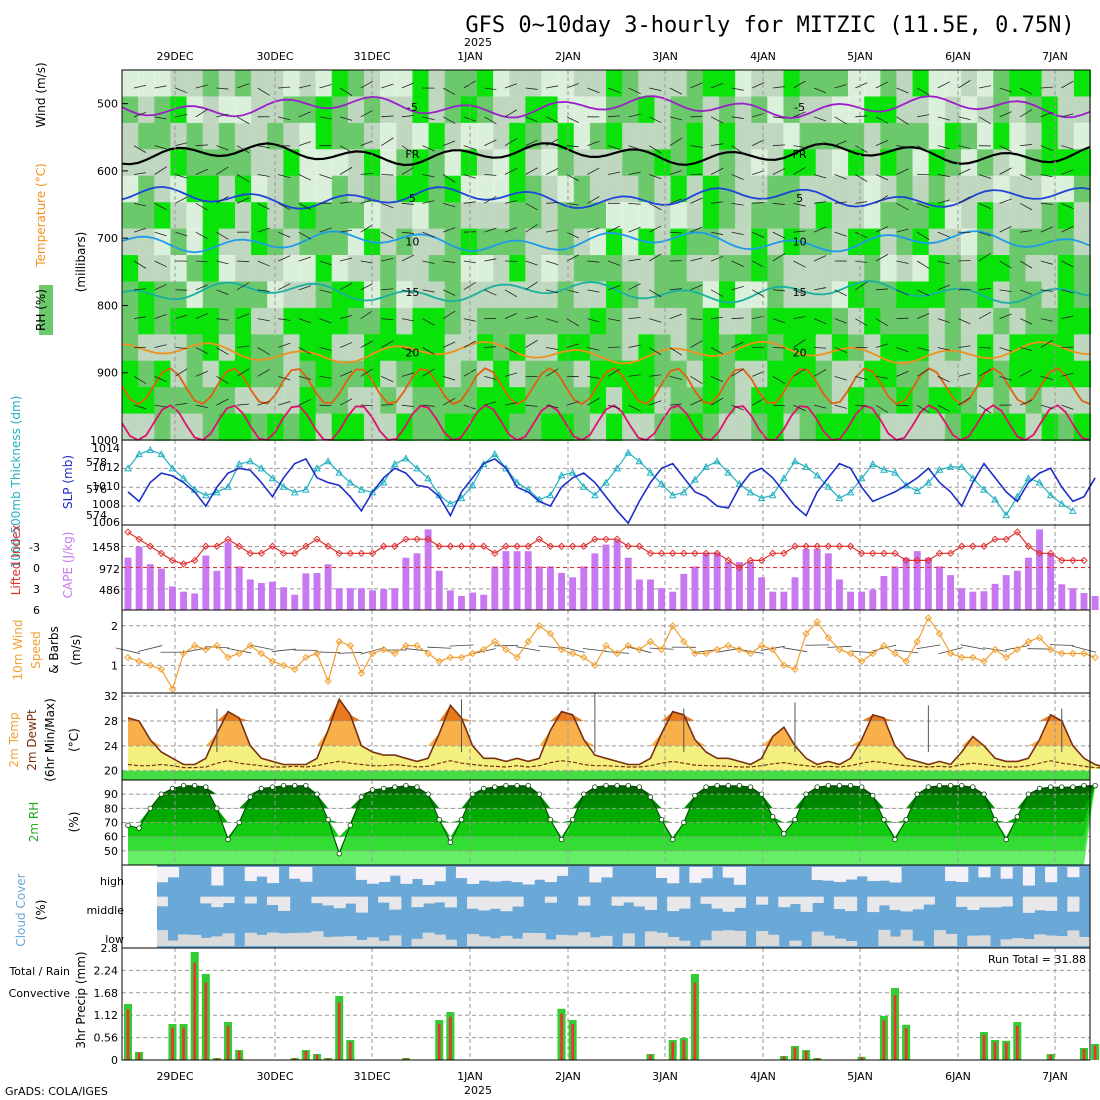 The width and height of the screenshot is (1100, 1100). What do you see at coordinates (18, 650) in the screenshot?
I see `wind10m-ylabel-a: 10m Wind` at bounding box center [18, 650].